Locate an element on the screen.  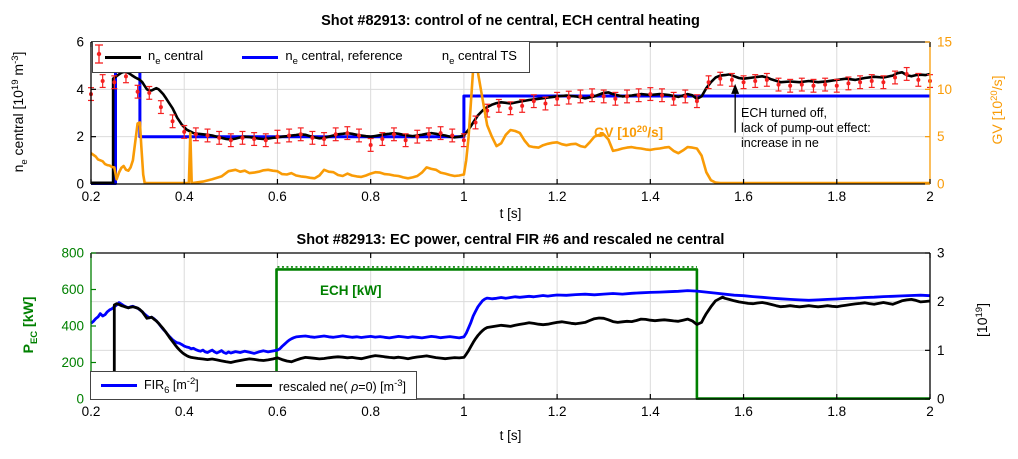
top-right-axis-label: GV [1020/s] is located at coordinates (997, 110).